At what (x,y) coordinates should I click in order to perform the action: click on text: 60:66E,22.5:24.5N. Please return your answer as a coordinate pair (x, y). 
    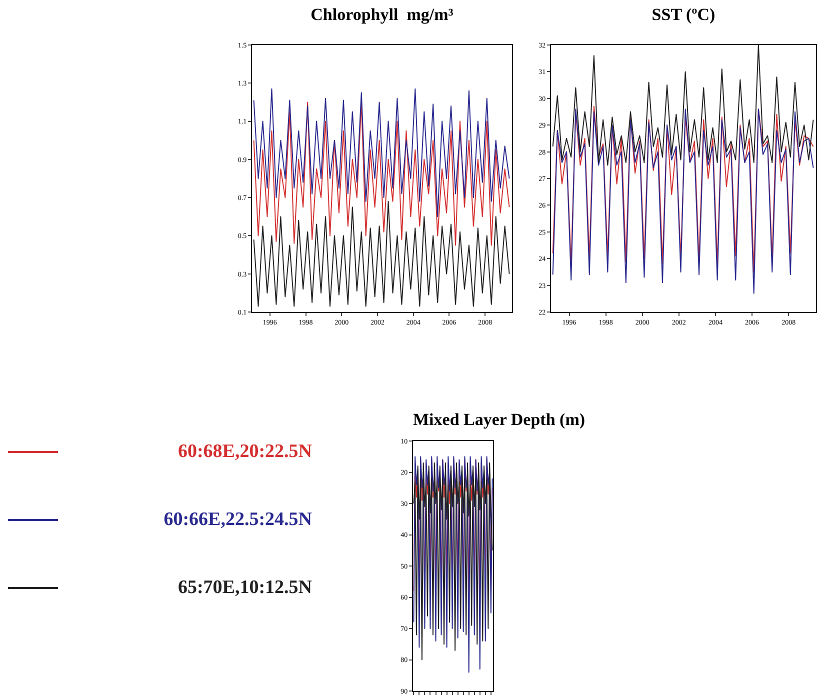
    Looking at the image, I should click on (237, 520).